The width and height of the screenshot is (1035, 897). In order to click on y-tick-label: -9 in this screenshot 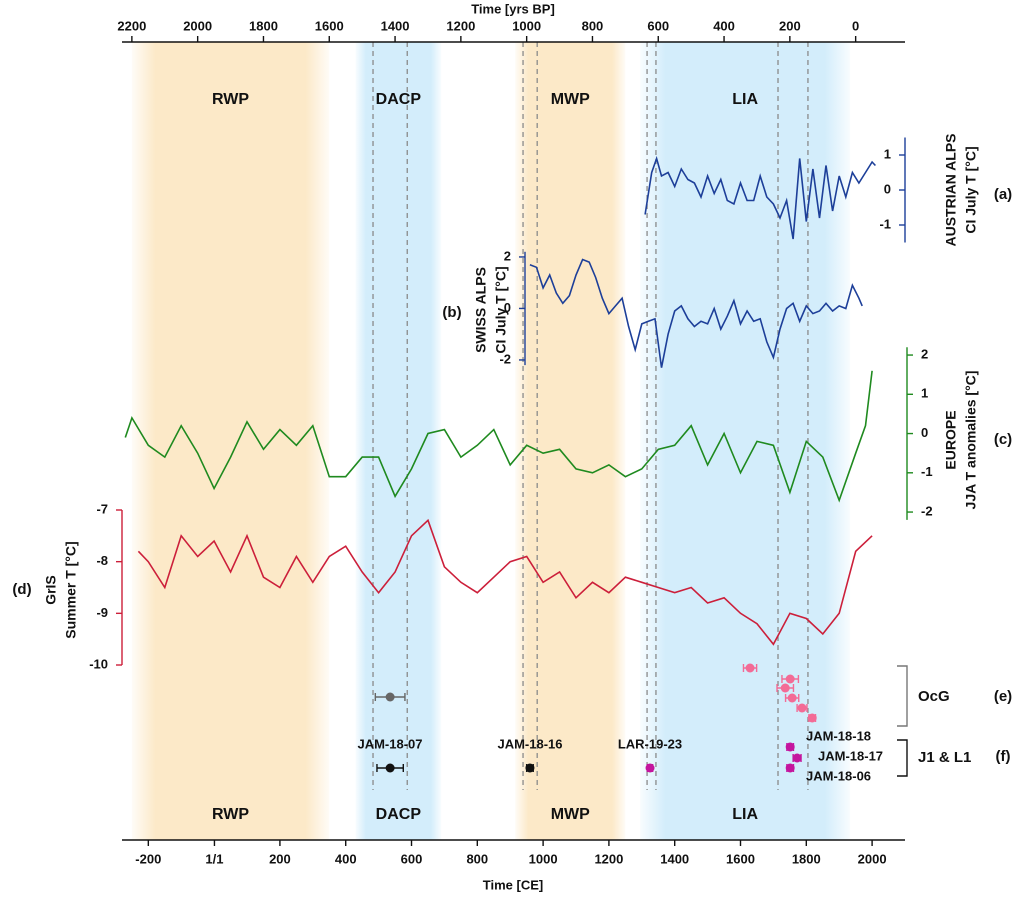, I will do `click(102, 612)`.